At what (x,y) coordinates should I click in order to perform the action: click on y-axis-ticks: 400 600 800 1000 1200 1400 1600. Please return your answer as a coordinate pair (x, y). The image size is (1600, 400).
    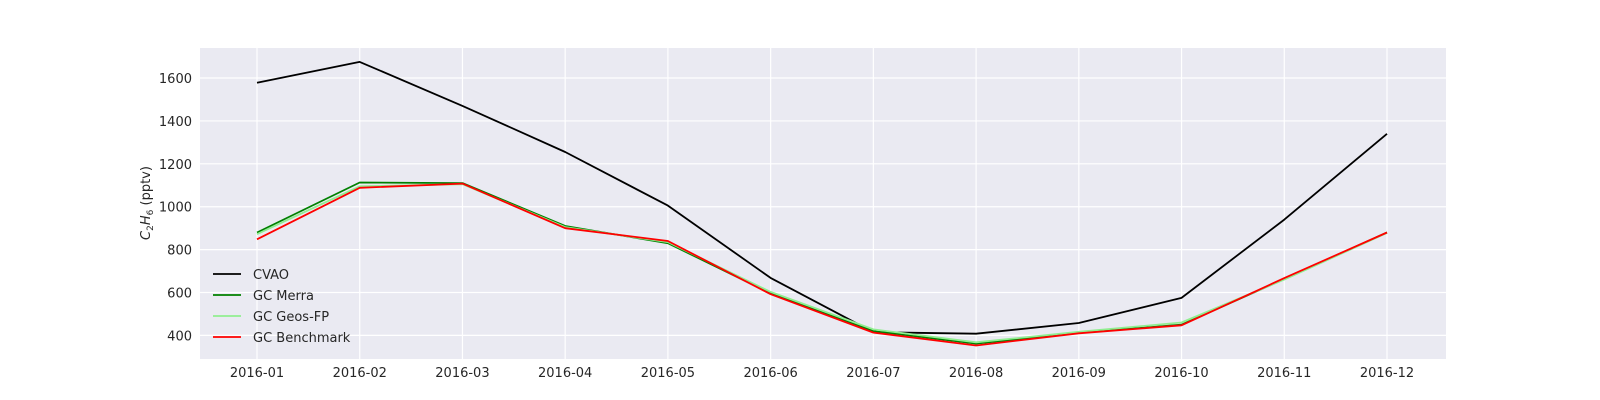
    Looking at the image, I should click on (175, 208).